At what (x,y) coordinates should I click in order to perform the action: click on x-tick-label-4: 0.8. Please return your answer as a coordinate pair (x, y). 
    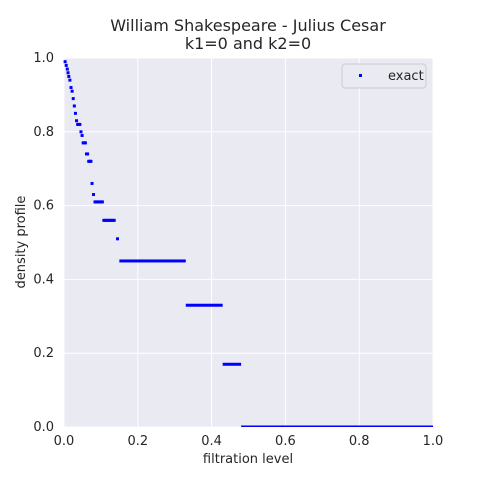
    Looking at the image, I should click on (359, 441).